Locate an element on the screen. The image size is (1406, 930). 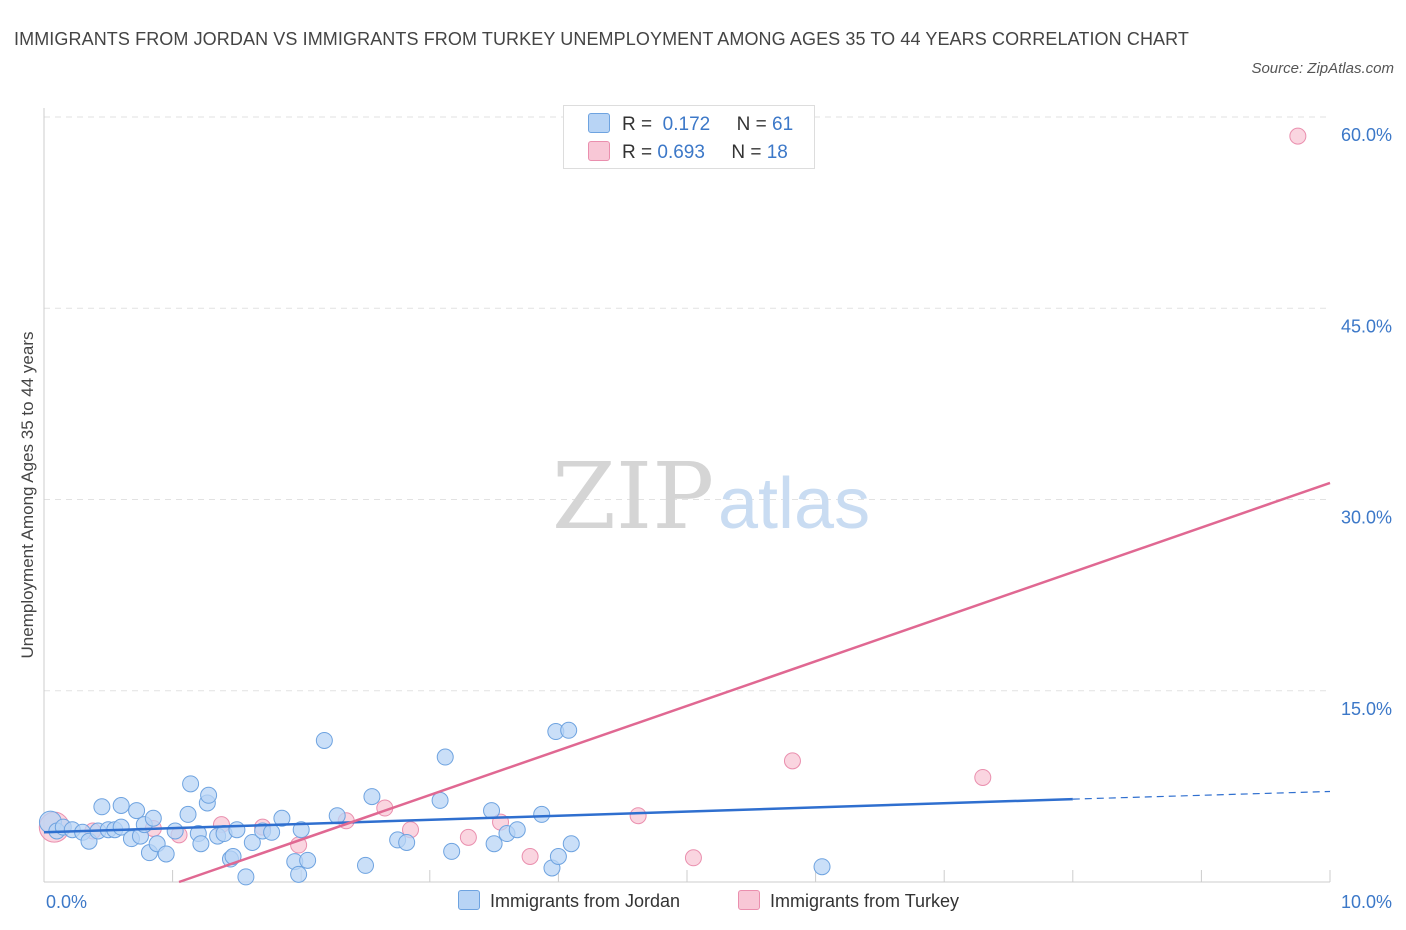
jordan-legend-label: Immigrants from Jordan is located at coordinates (585, 901).